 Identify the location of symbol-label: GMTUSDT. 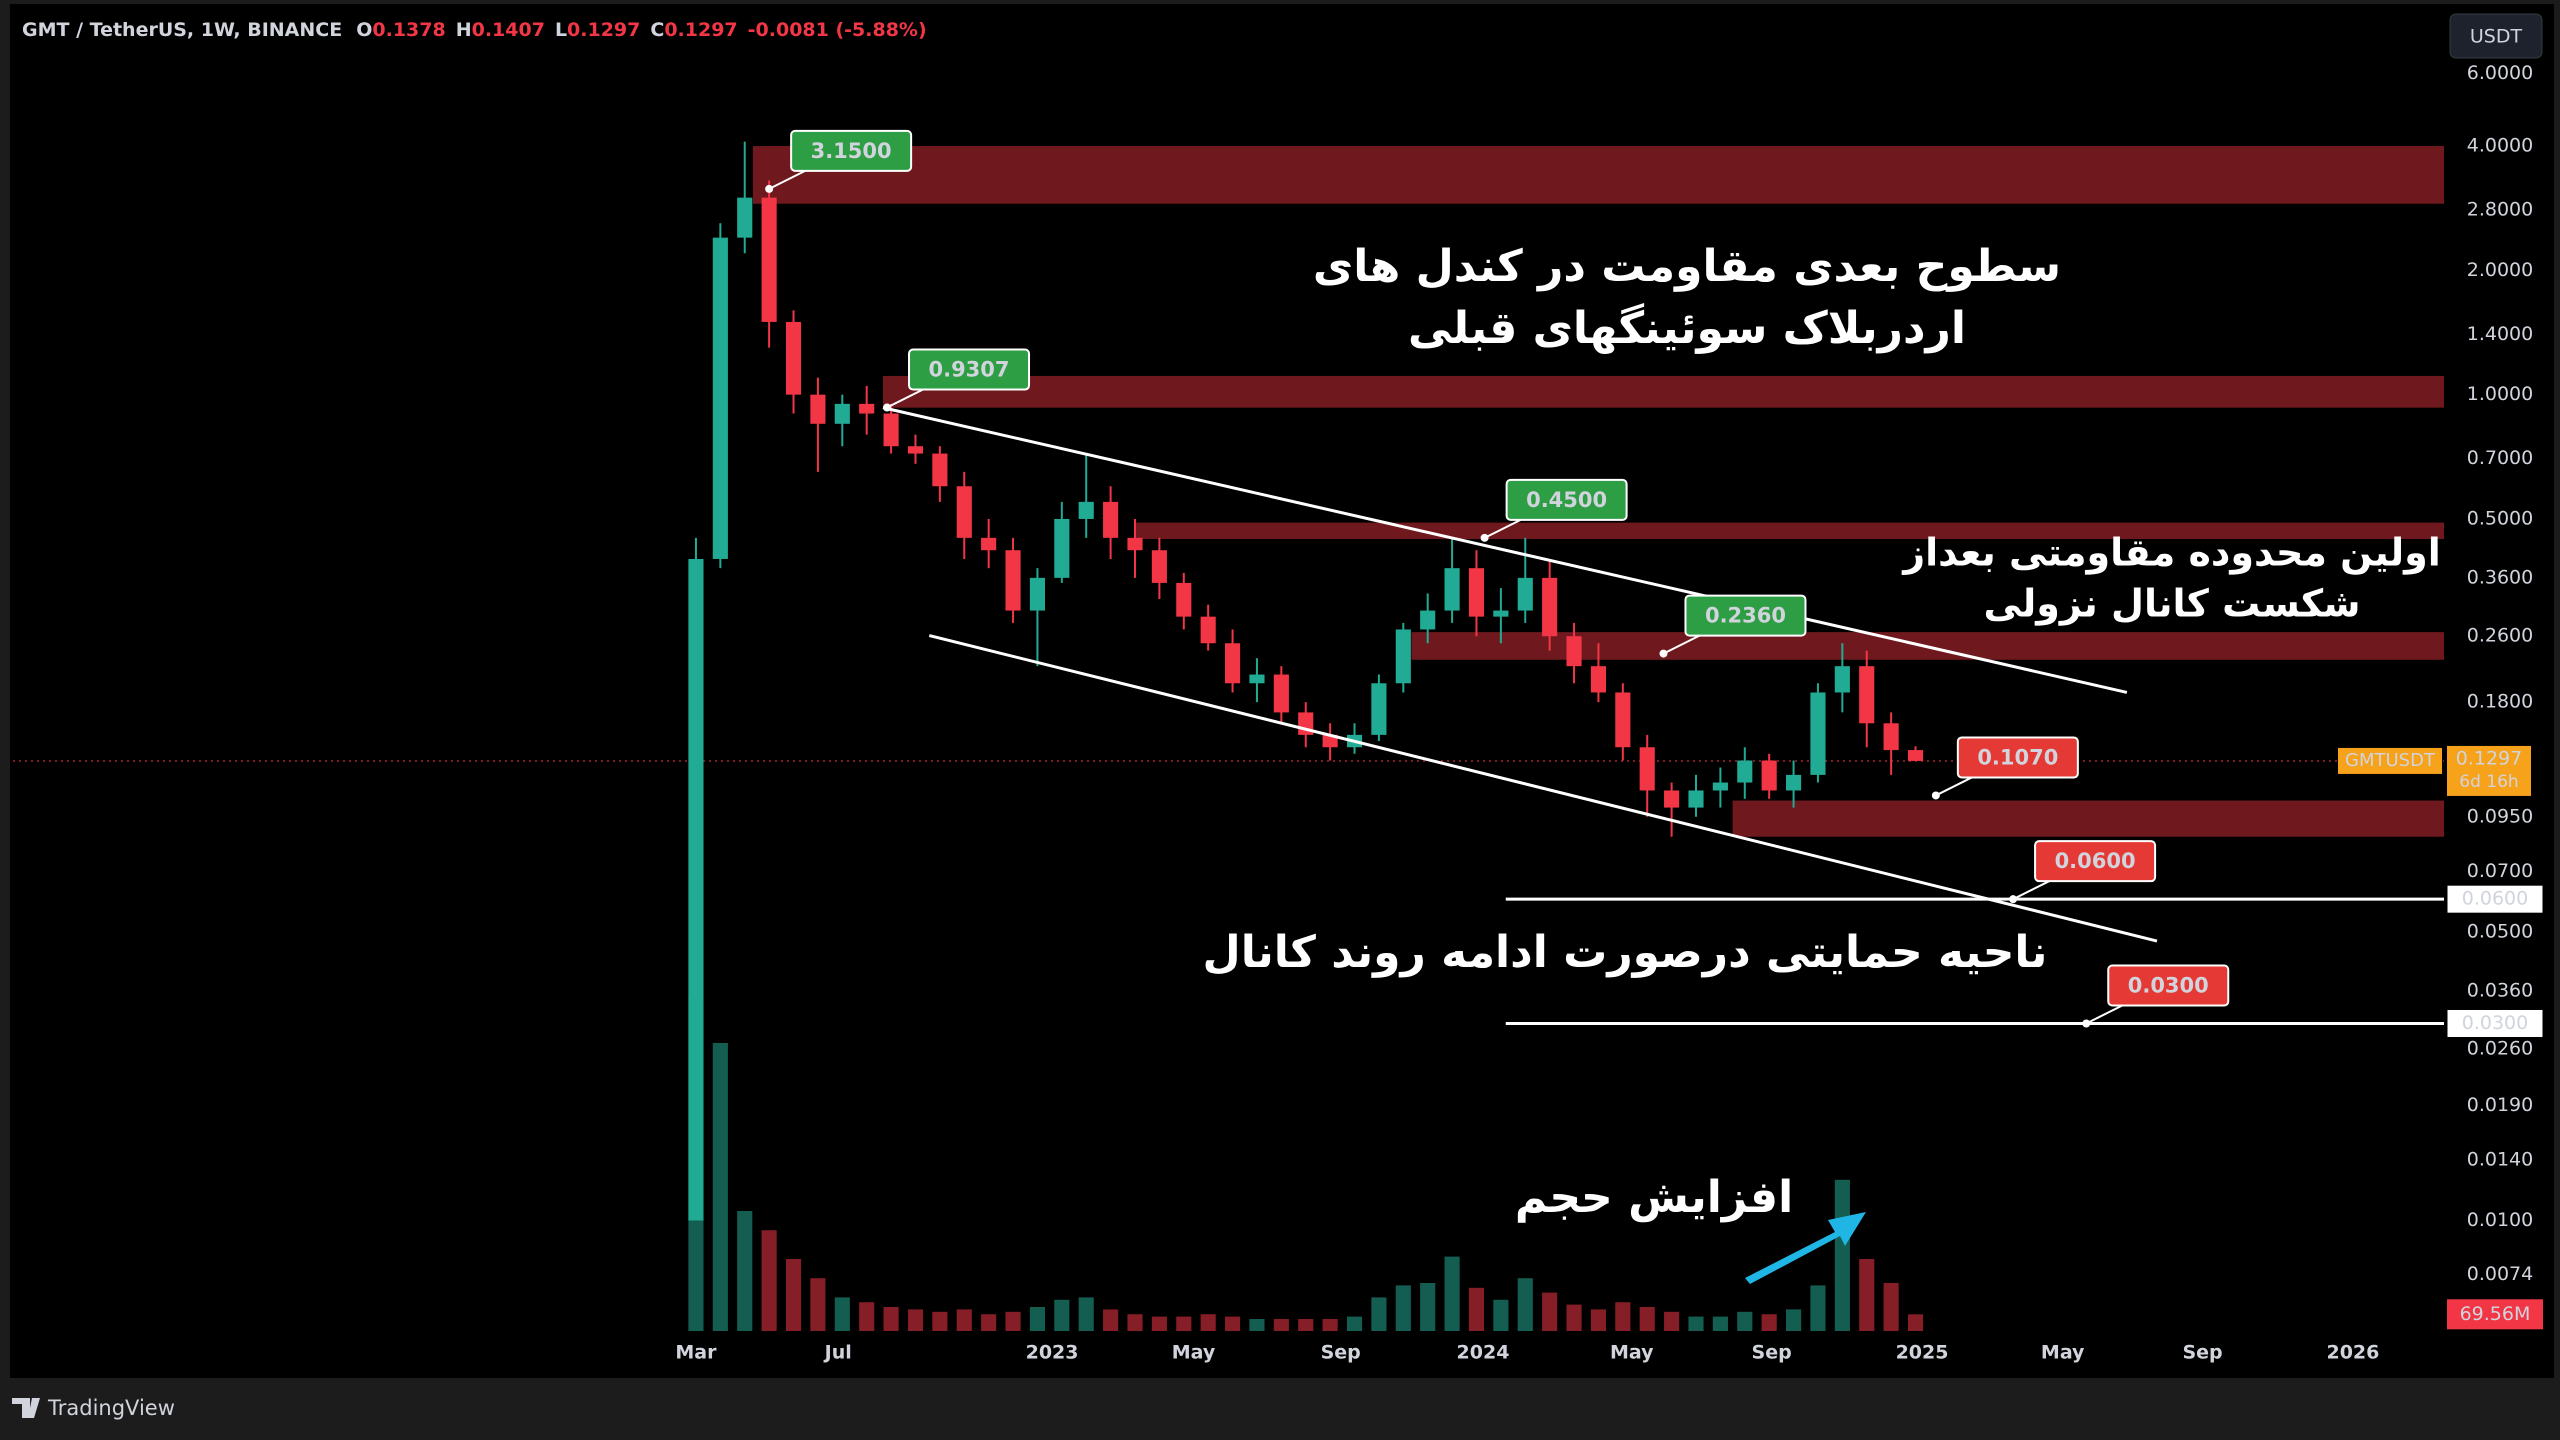
(2390, 760).